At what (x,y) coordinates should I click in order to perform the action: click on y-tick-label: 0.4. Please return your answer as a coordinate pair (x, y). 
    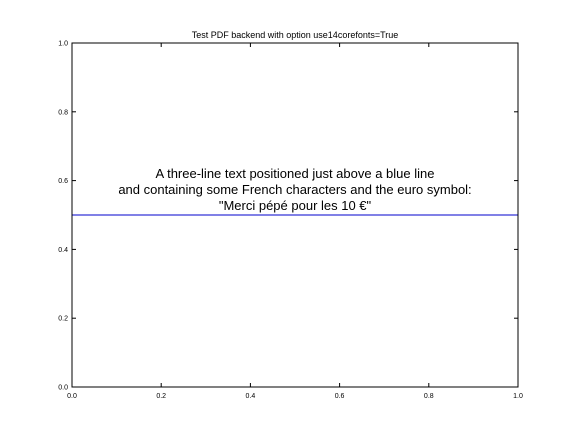
    Looking at the image, I should click on (63, 250).